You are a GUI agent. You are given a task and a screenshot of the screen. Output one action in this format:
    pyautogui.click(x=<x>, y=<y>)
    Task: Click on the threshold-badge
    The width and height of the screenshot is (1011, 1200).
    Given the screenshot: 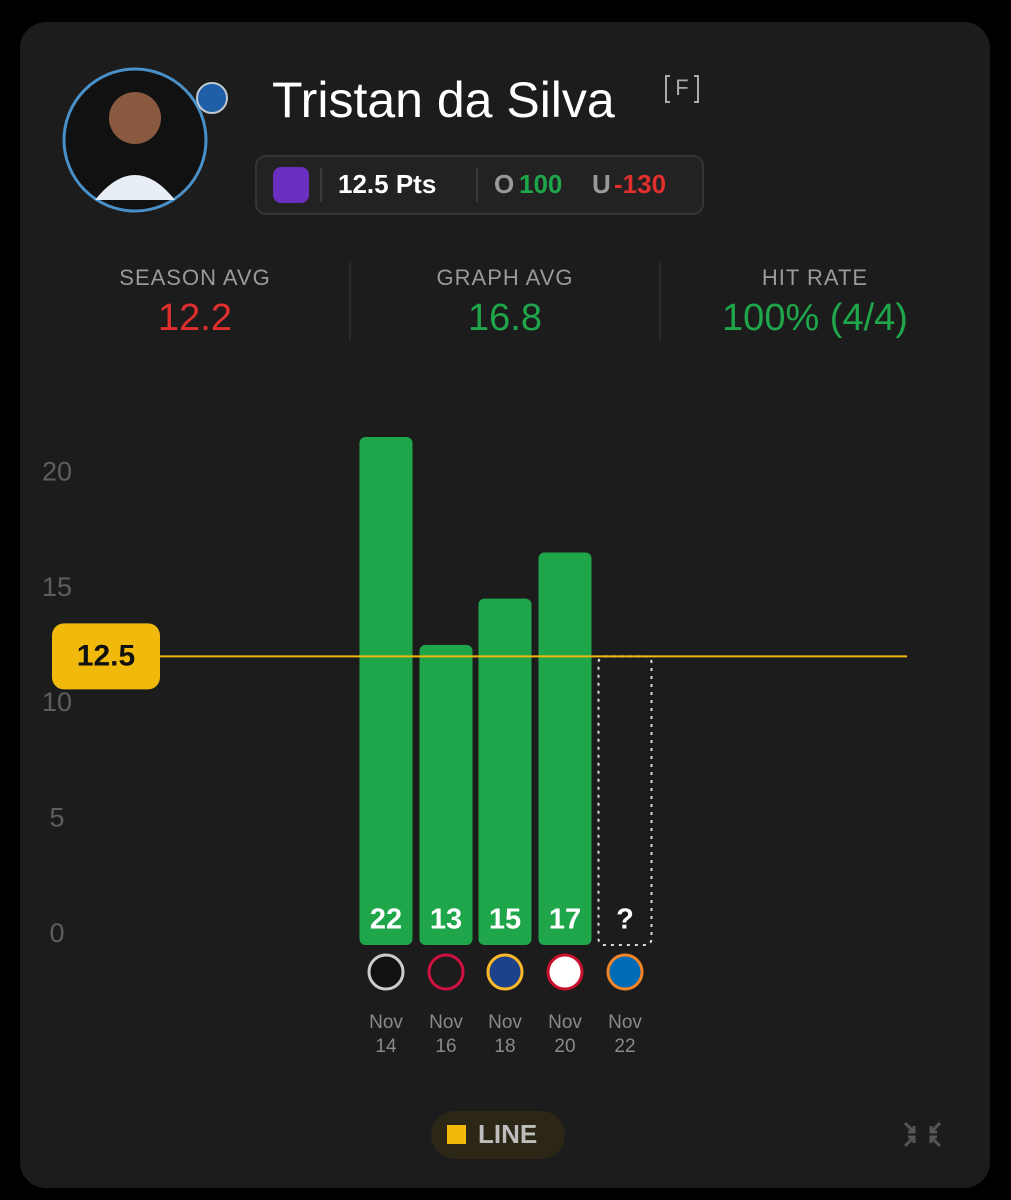 What is the action you would take?
    pyautogui.click(x=106, y=656)
    